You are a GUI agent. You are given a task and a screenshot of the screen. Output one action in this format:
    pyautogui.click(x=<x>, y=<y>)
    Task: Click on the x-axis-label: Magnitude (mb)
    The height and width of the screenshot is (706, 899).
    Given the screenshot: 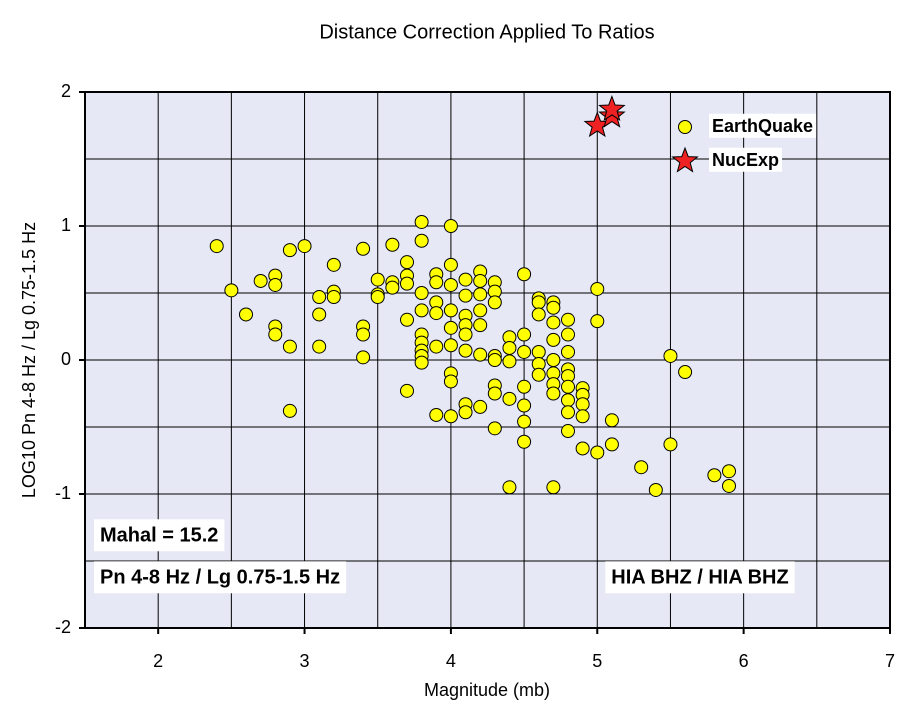 What is the action you would take?
    pyautogui.click(x=487, y=690)
    